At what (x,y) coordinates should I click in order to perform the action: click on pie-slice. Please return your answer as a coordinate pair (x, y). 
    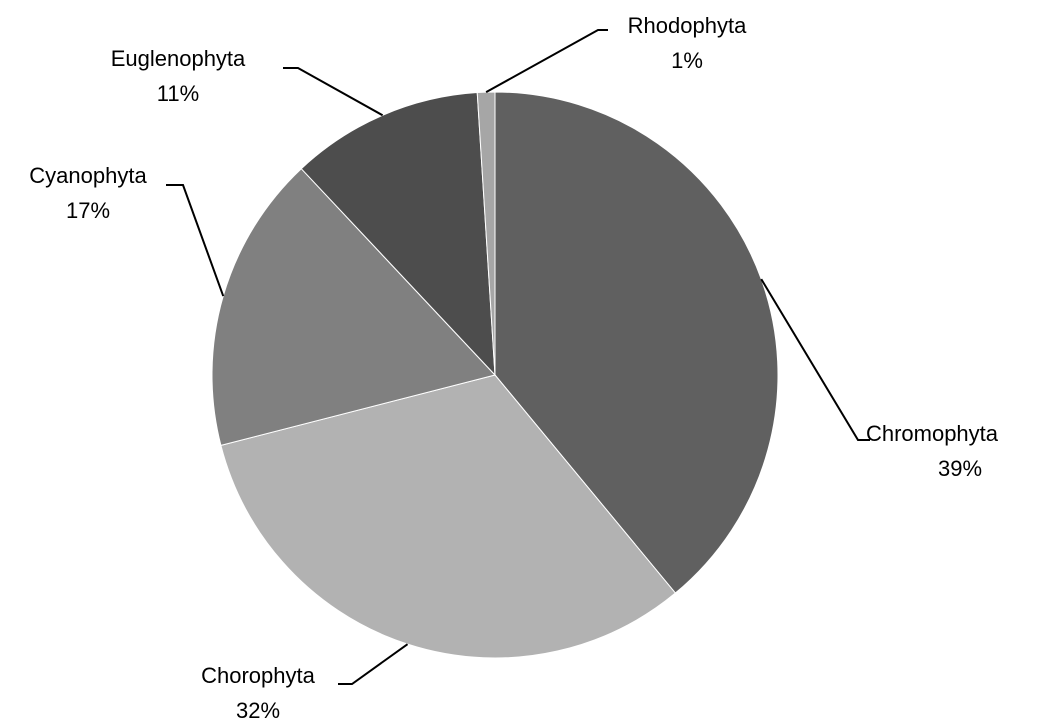
    Looking at the image, I should click on (486, 233).